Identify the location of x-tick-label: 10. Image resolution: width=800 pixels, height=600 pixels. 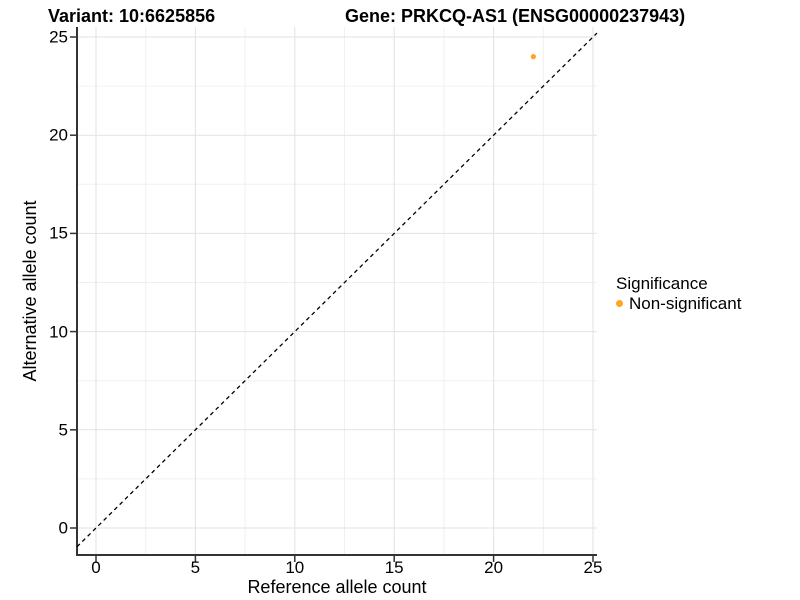
(295, 567).